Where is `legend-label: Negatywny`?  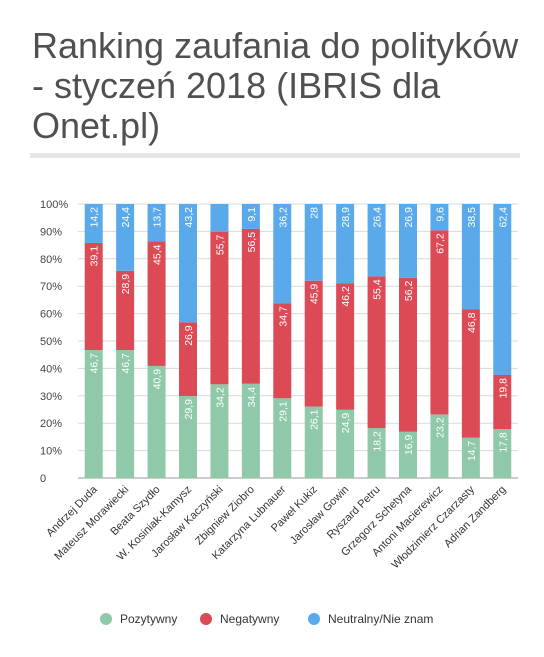
legend-label: Negatywny is located at coordinates (250, 619).